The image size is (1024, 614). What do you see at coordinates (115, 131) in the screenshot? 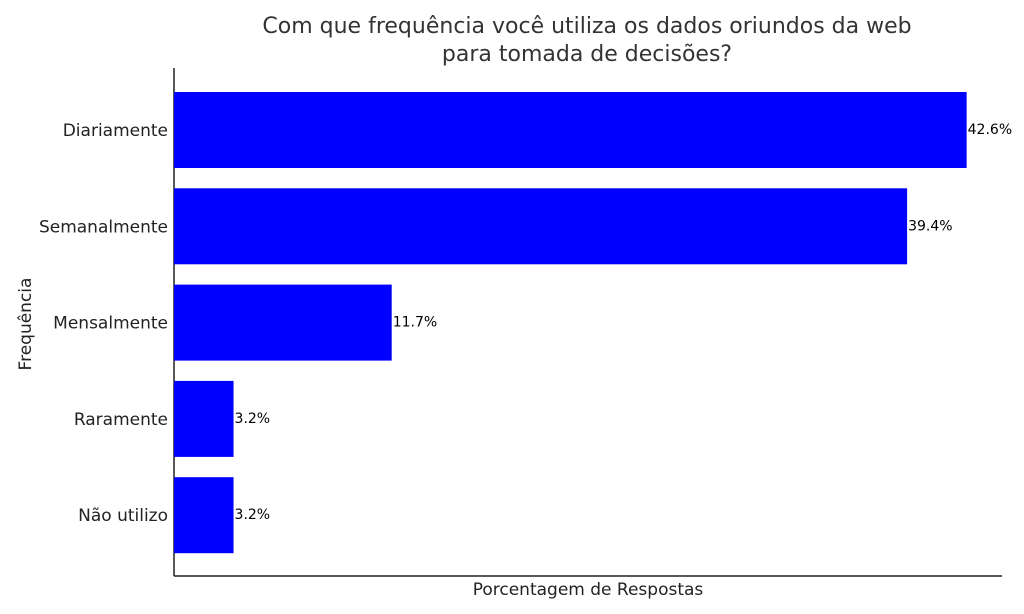
I see `y-tick-label-1: Diariamente` at bounding box center [115, 131].